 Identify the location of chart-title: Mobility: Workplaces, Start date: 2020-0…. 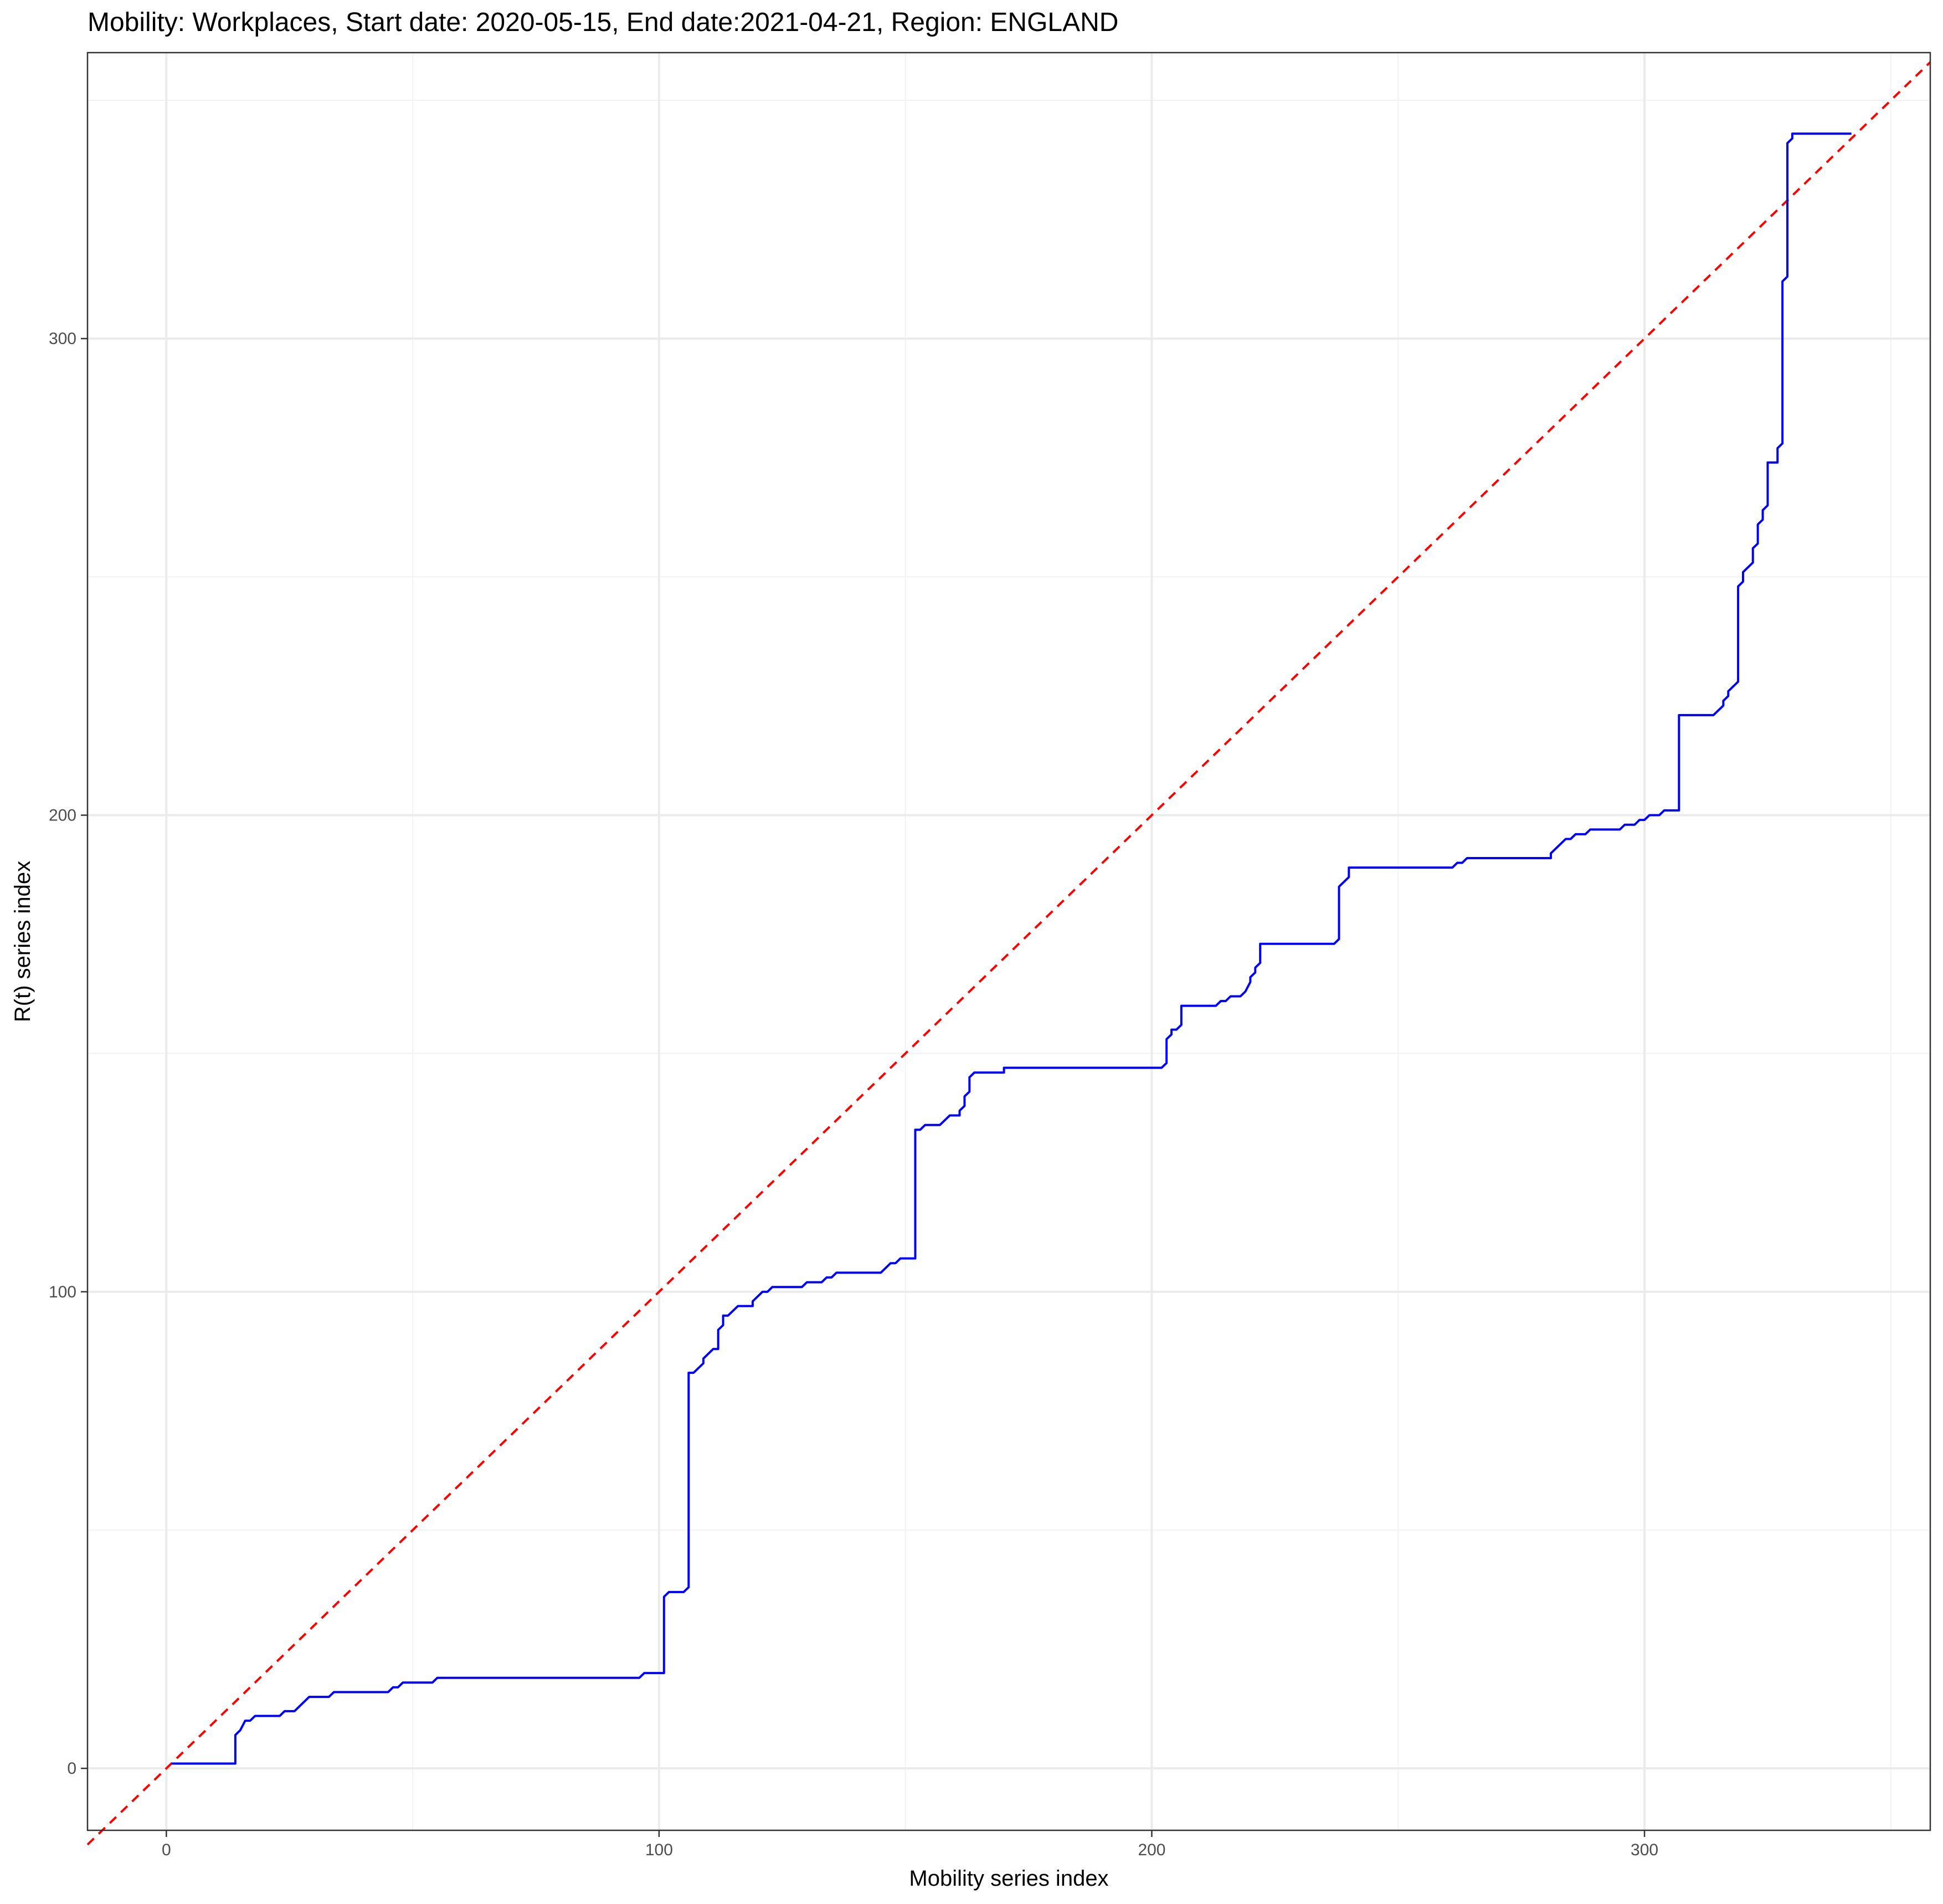
(603, 22).